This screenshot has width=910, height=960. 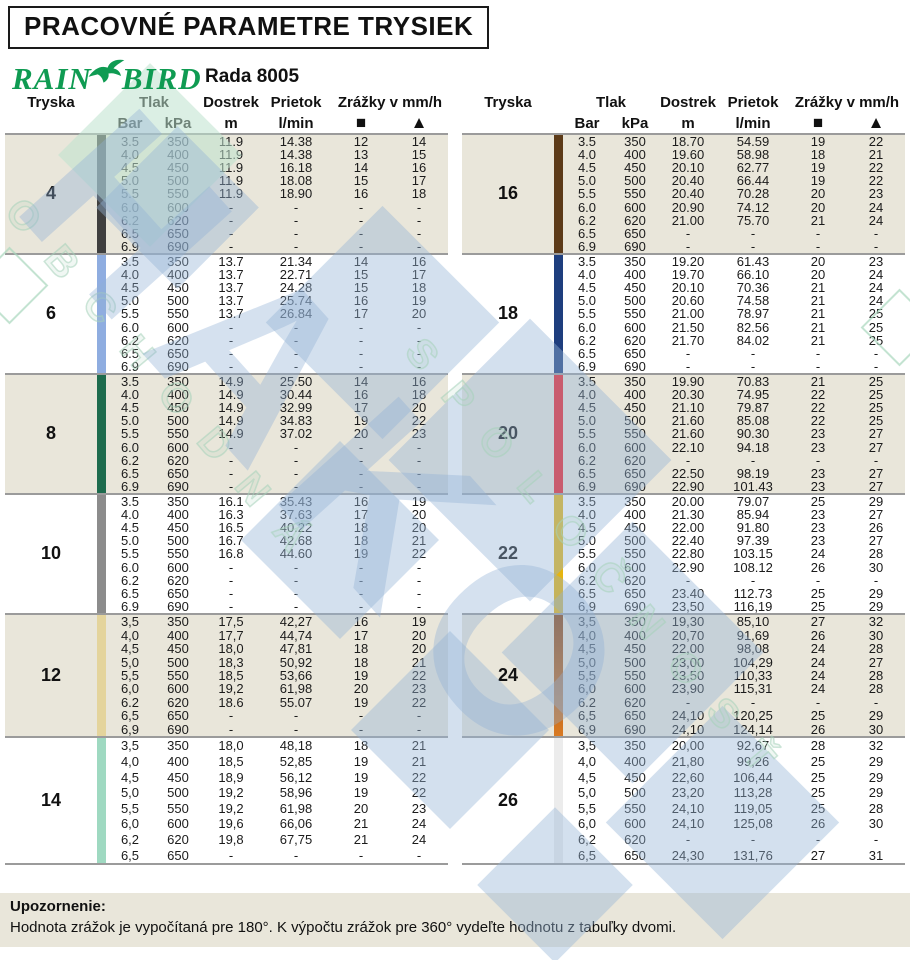 What do you see at coordinates (818, 554) in the screenshot?
I see `cell-zrazky-square: 24` at bounding box center [818, 554].